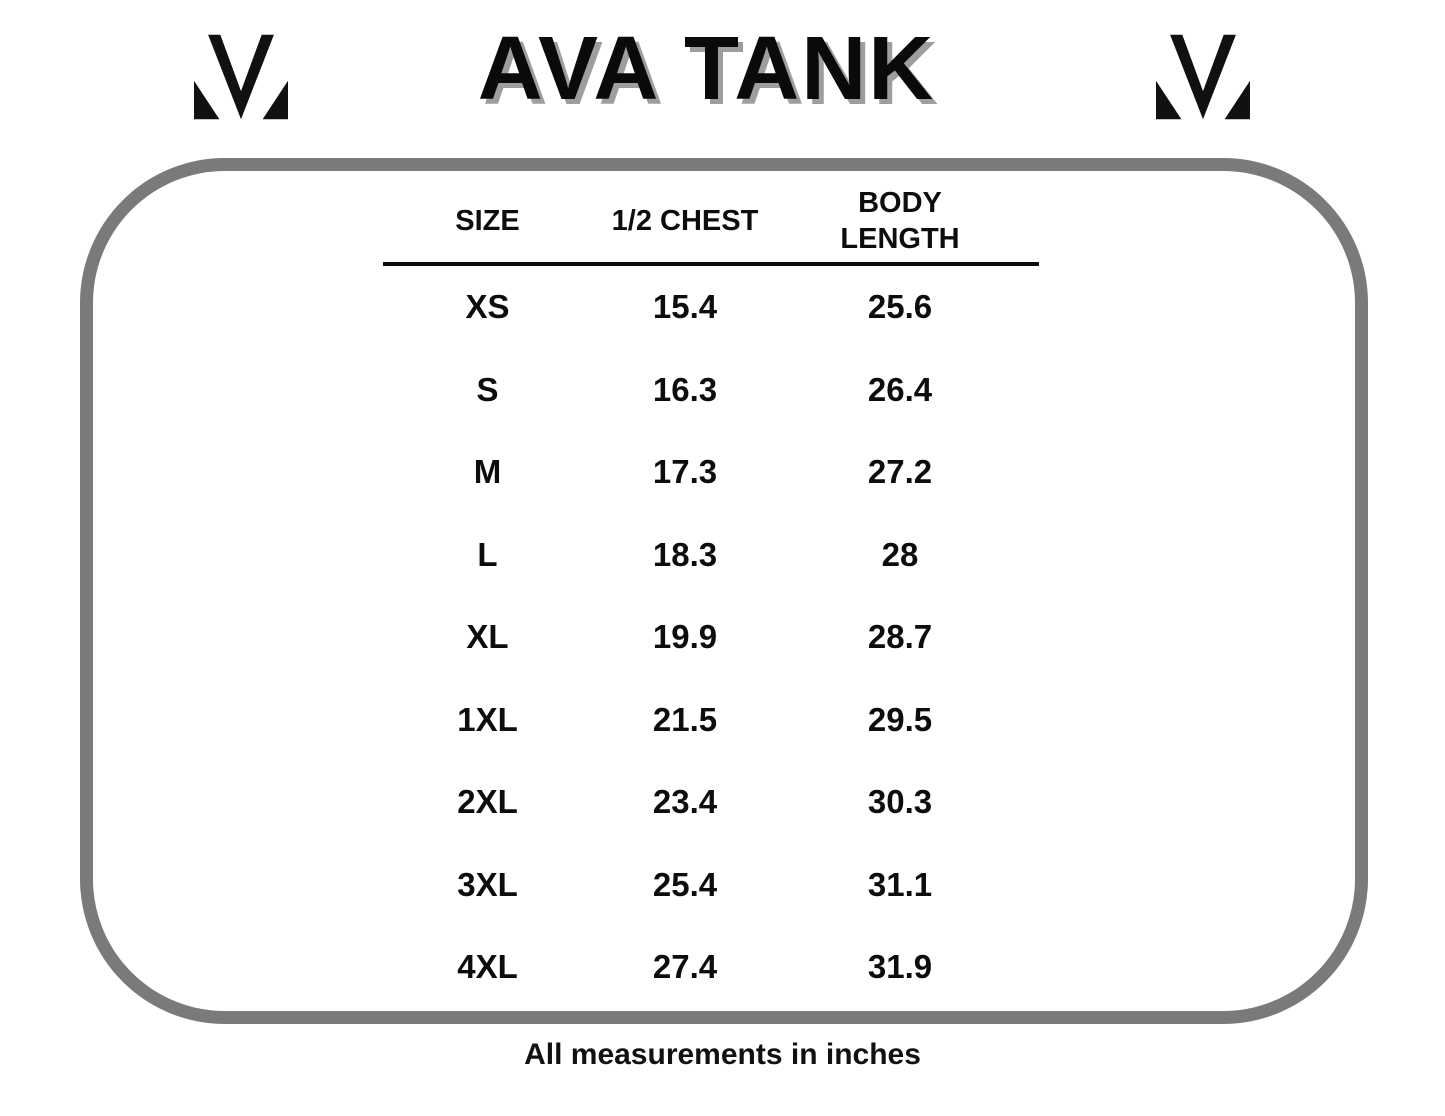  Describe the element at coordinates (900, 637) in the screenshot. I see `body-length-cell: 28.7` at that location.